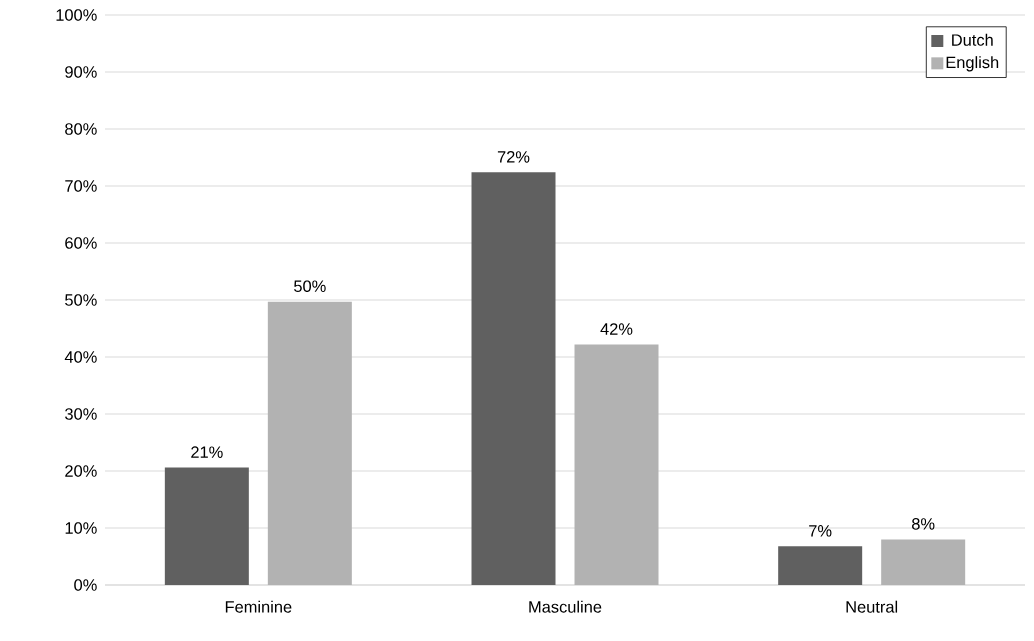 The height and width of the screenshot is (641, 1034). Describe the element at coordinates (81, 300) in the screenshot. I see `y-tick-label: 50%` at that location.